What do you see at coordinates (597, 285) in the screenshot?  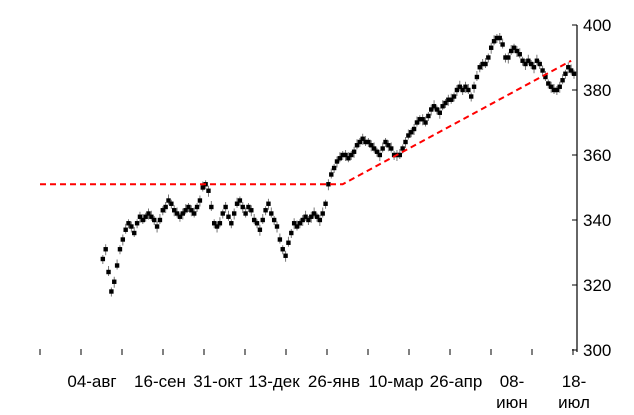 I see `y-tick-label: 320` at bounding box center [597, 285].